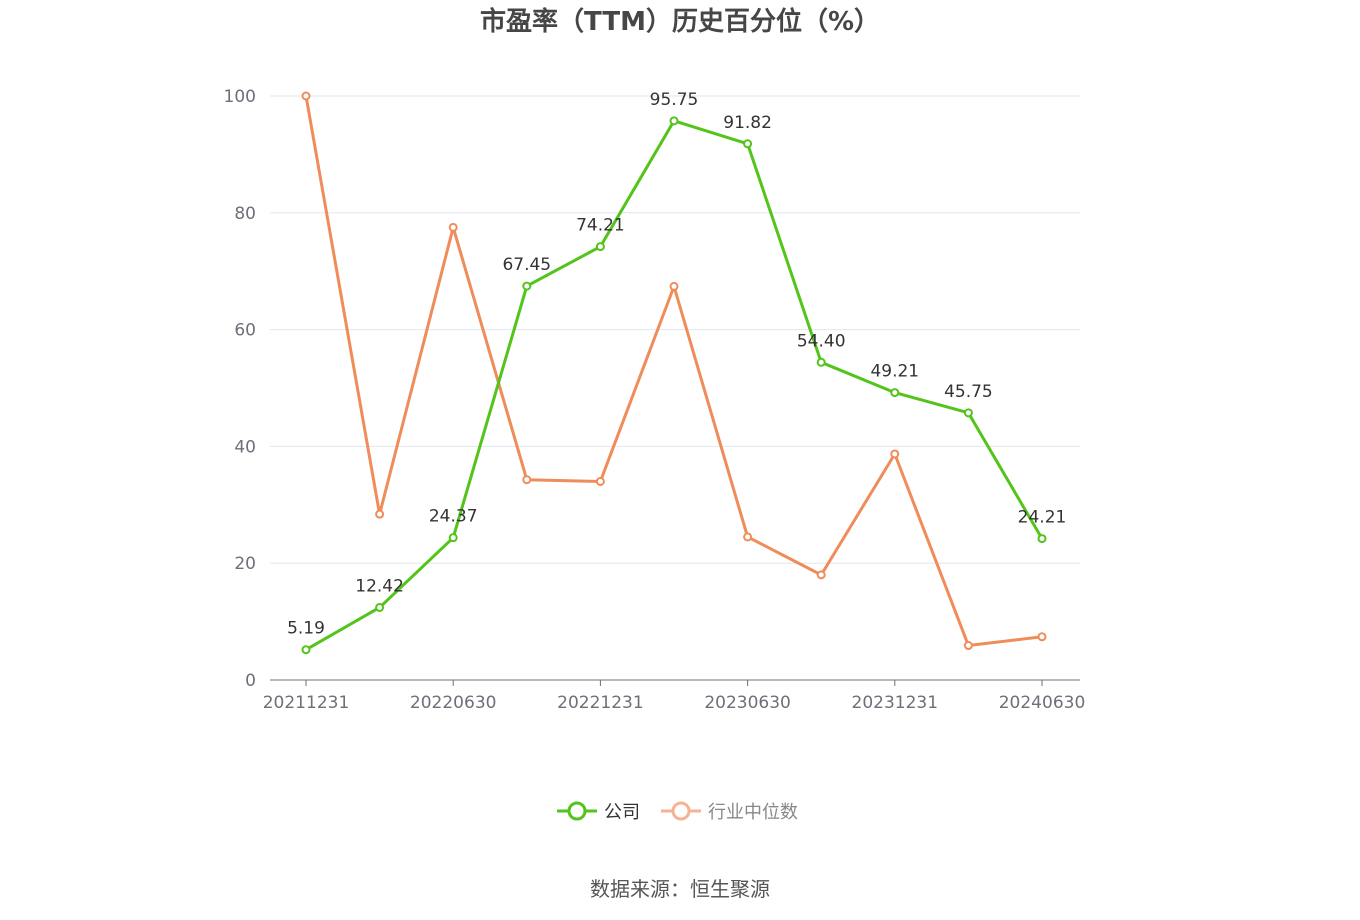 The image size is (1360, 920). What do you see at coordinates (245, 564) in the screenshot?
I see `y-tick-label: 20` at bounding box center [245, 564].